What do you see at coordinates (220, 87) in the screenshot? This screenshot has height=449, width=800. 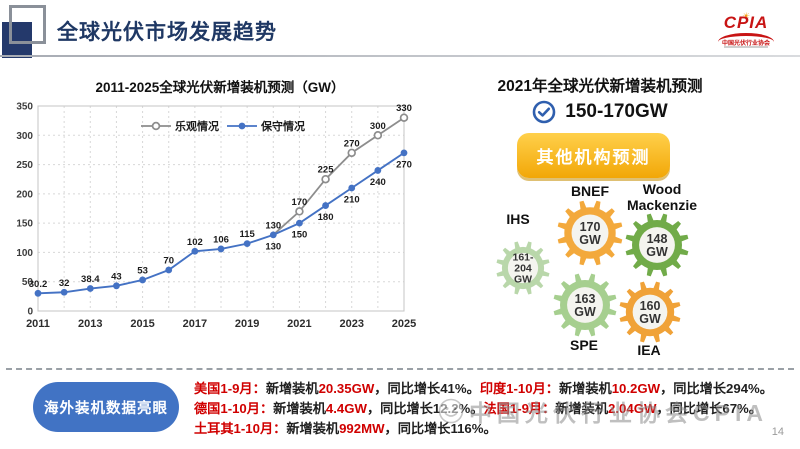 I see `chart-title: 2011-2025全球光伏新增装机预测（GW）` at bounding box center [220, 87].